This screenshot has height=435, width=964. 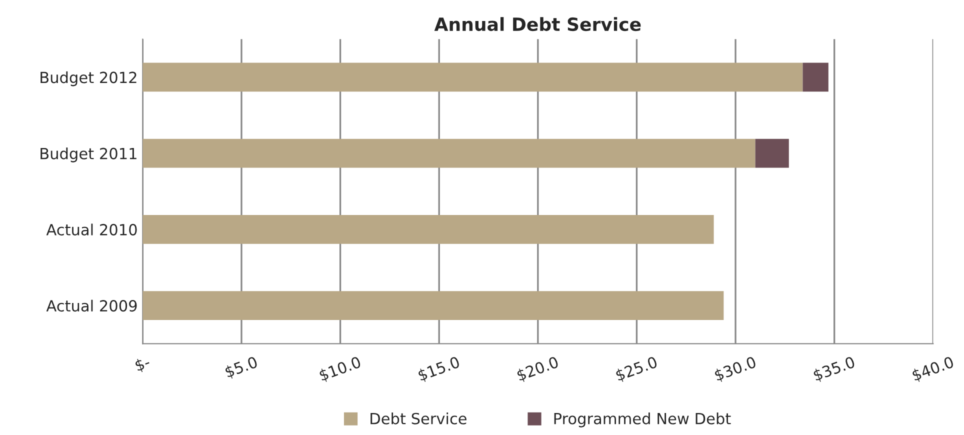 What do you see at coordinates (538, 369) in the screenshot?
I see `x-tick-label: $20.0` at bounding box center [538, 369].